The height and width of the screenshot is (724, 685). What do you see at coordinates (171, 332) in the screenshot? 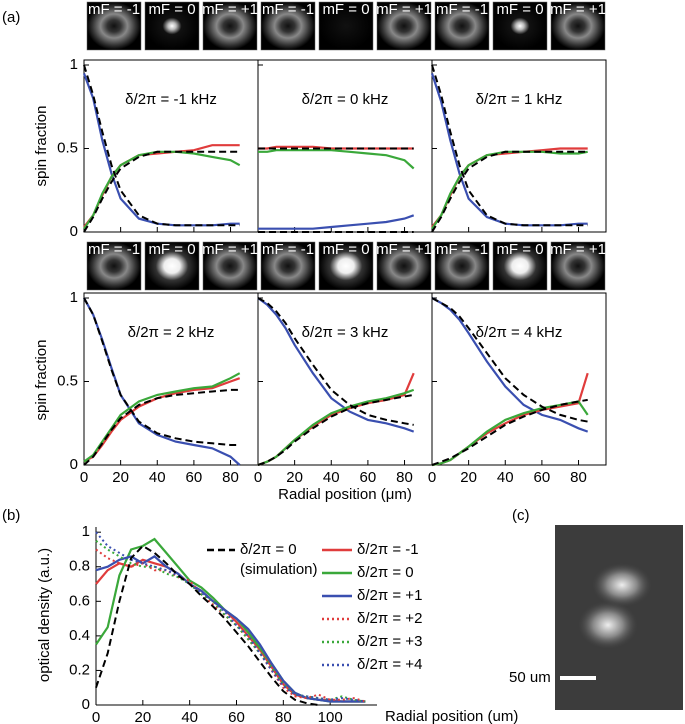
I see `chart-title: δ/2π = 2 kHz` at bounding box center [171, 332].